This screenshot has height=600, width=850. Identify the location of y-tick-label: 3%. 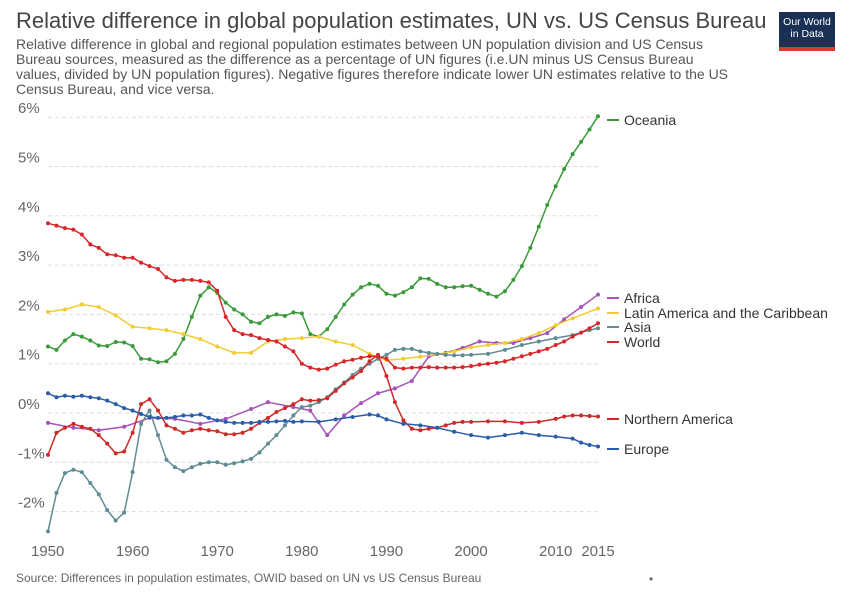
(29, 256).